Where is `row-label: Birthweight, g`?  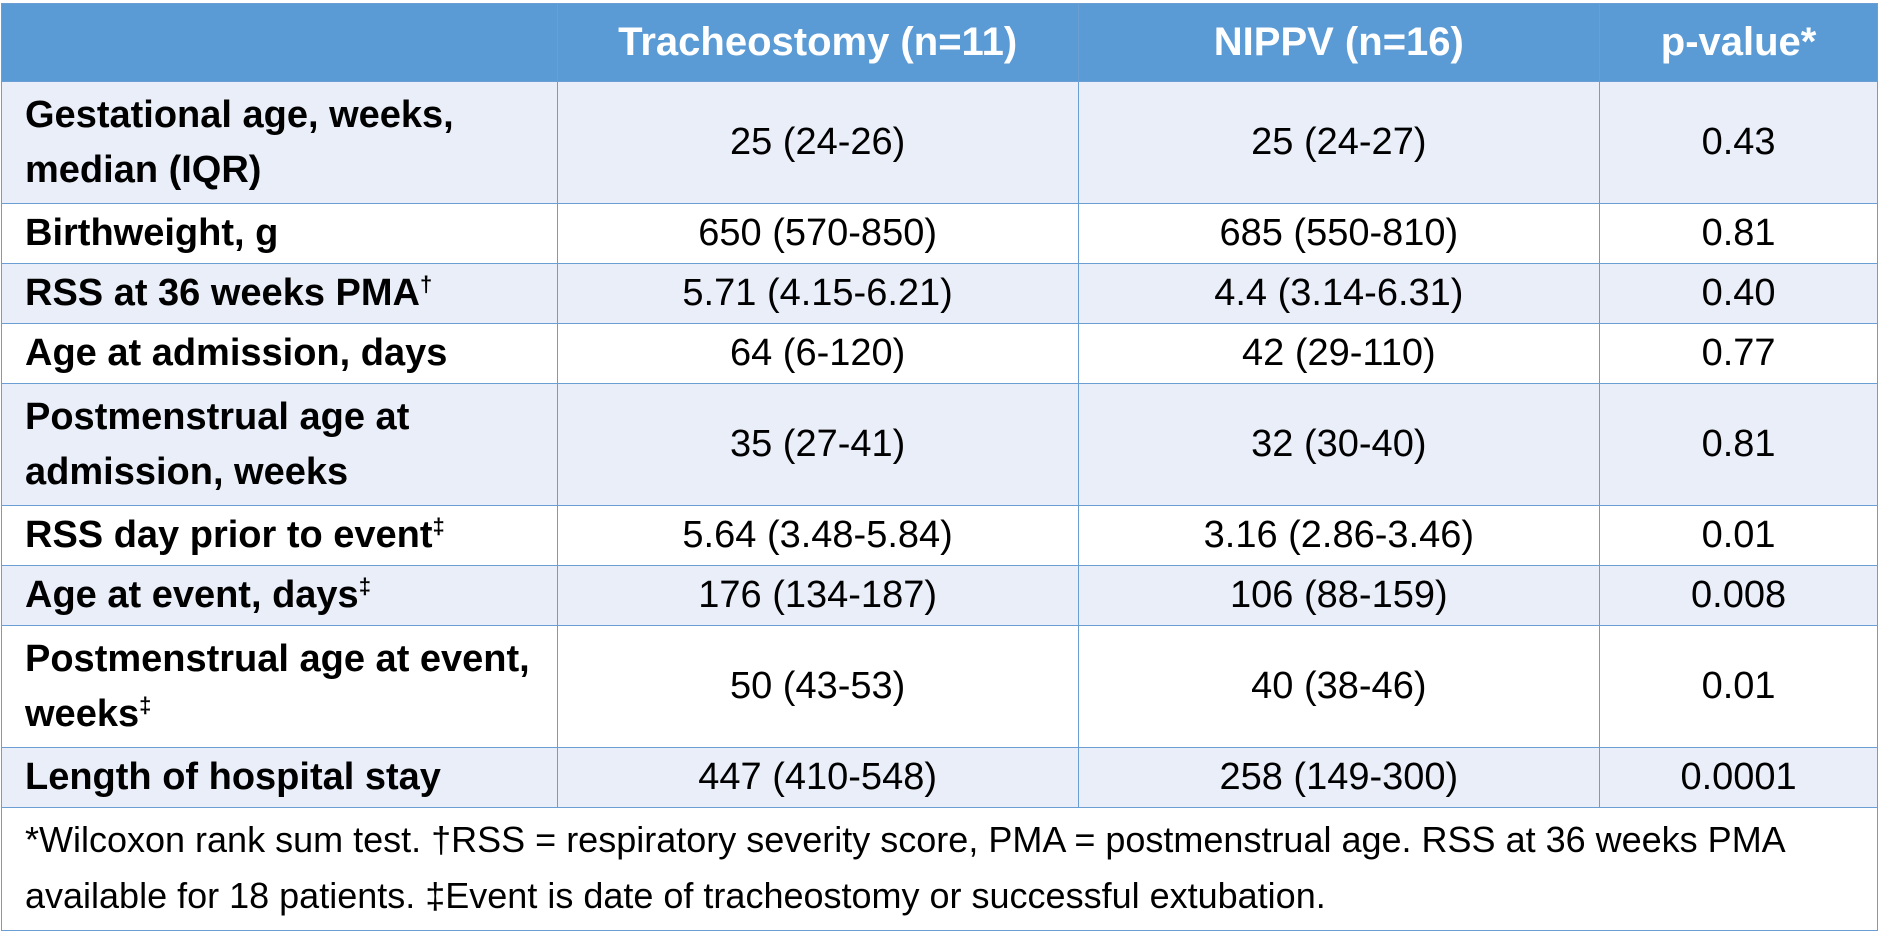 row-label: Birthweight, g is located at coordinates (279, 233).